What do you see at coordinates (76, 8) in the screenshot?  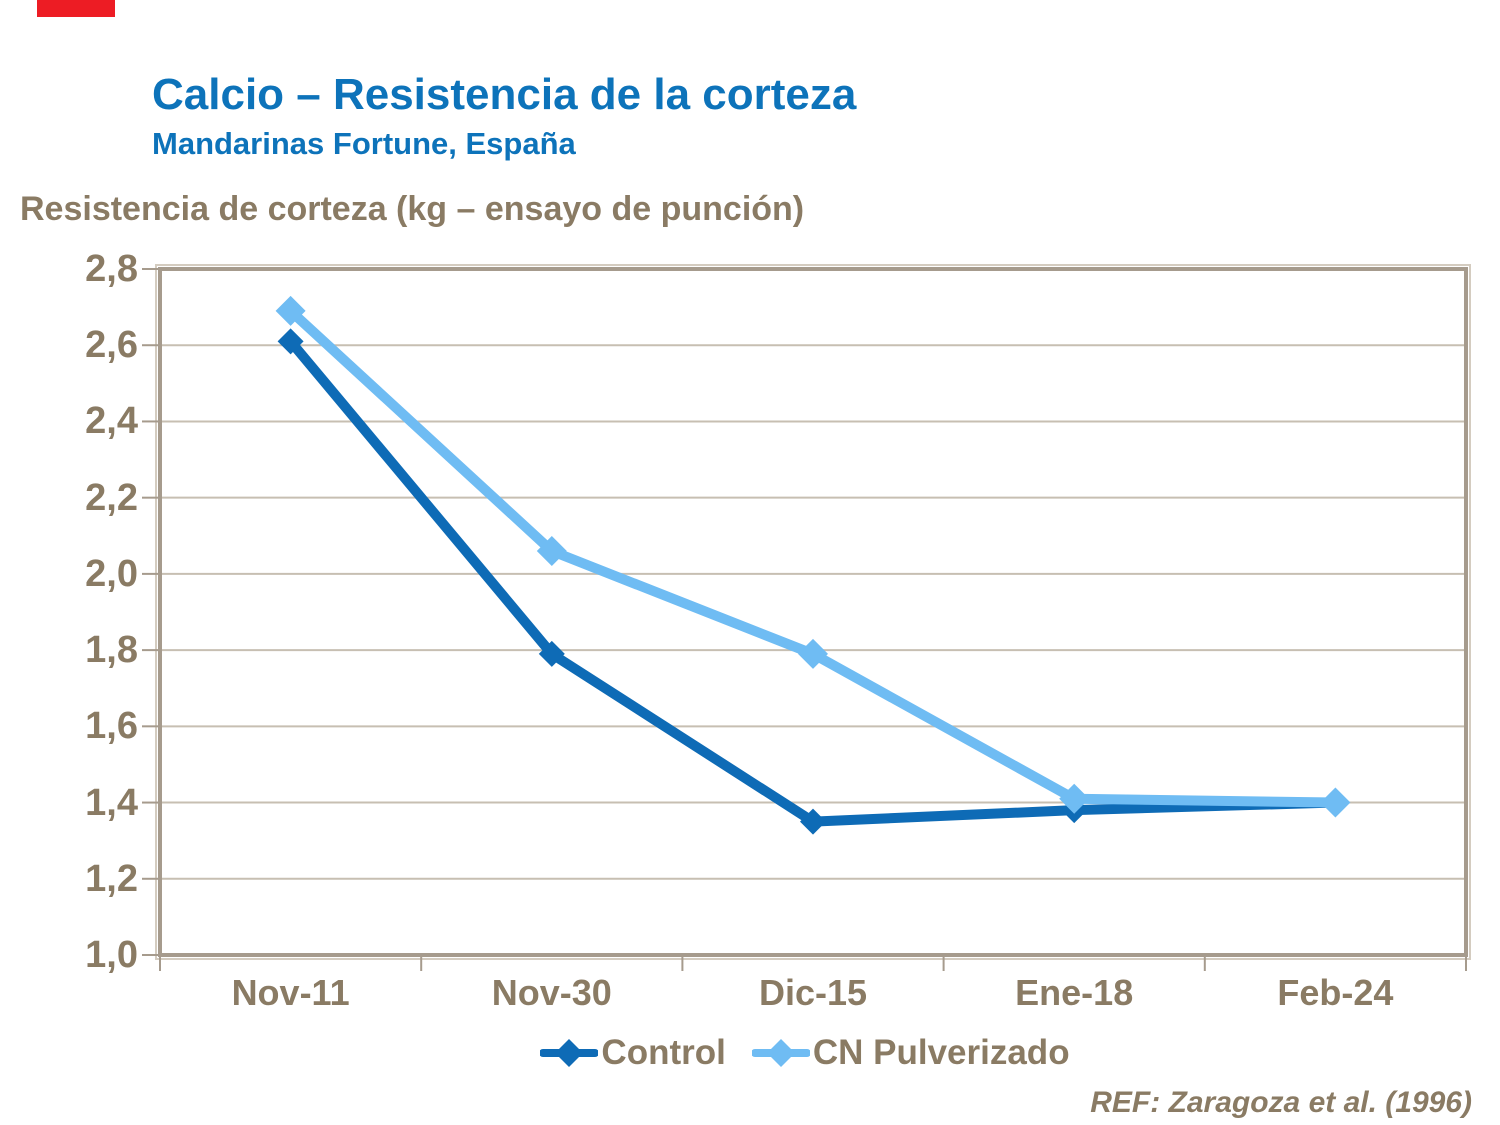 I see `red-accent-bar` at bounding box center [76, 8].